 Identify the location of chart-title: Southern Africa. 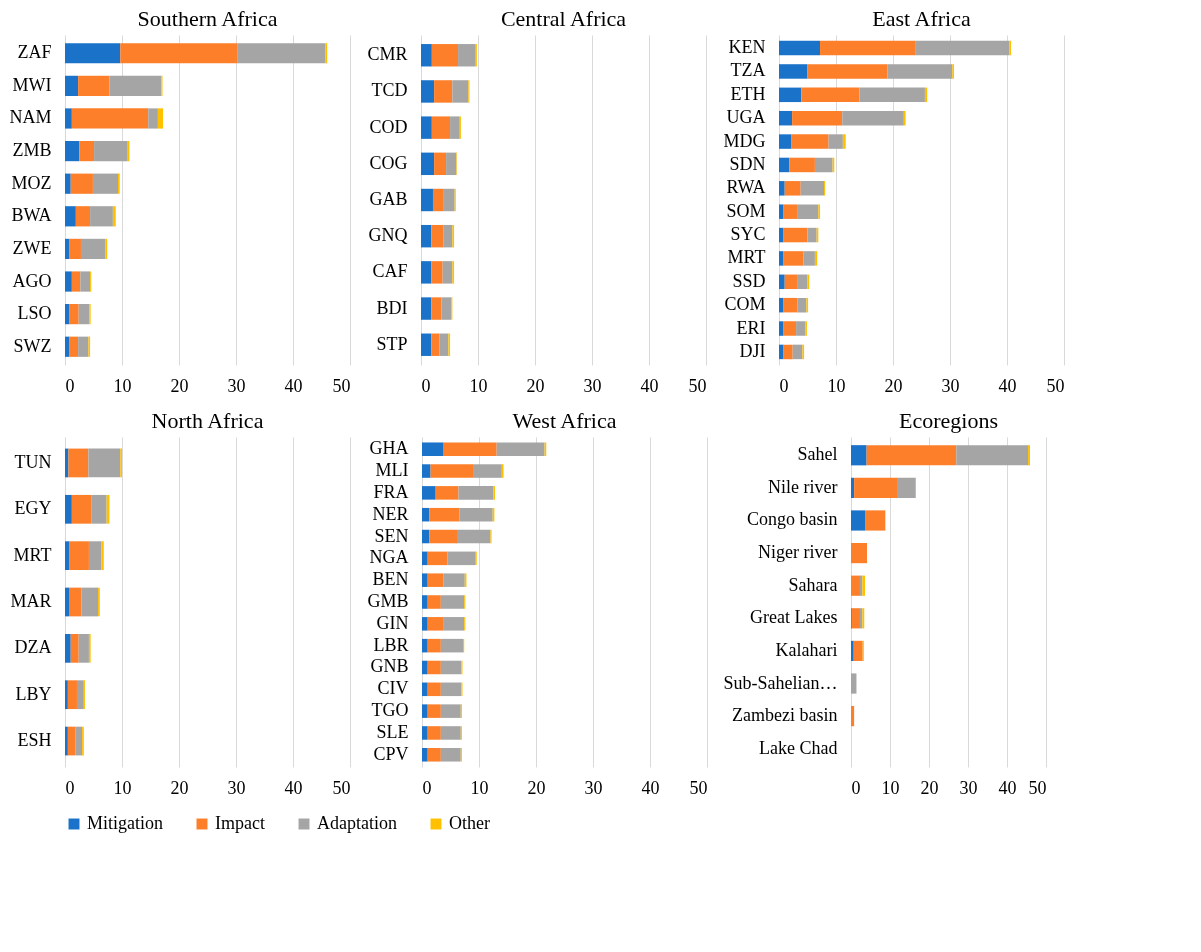
(207, 18).